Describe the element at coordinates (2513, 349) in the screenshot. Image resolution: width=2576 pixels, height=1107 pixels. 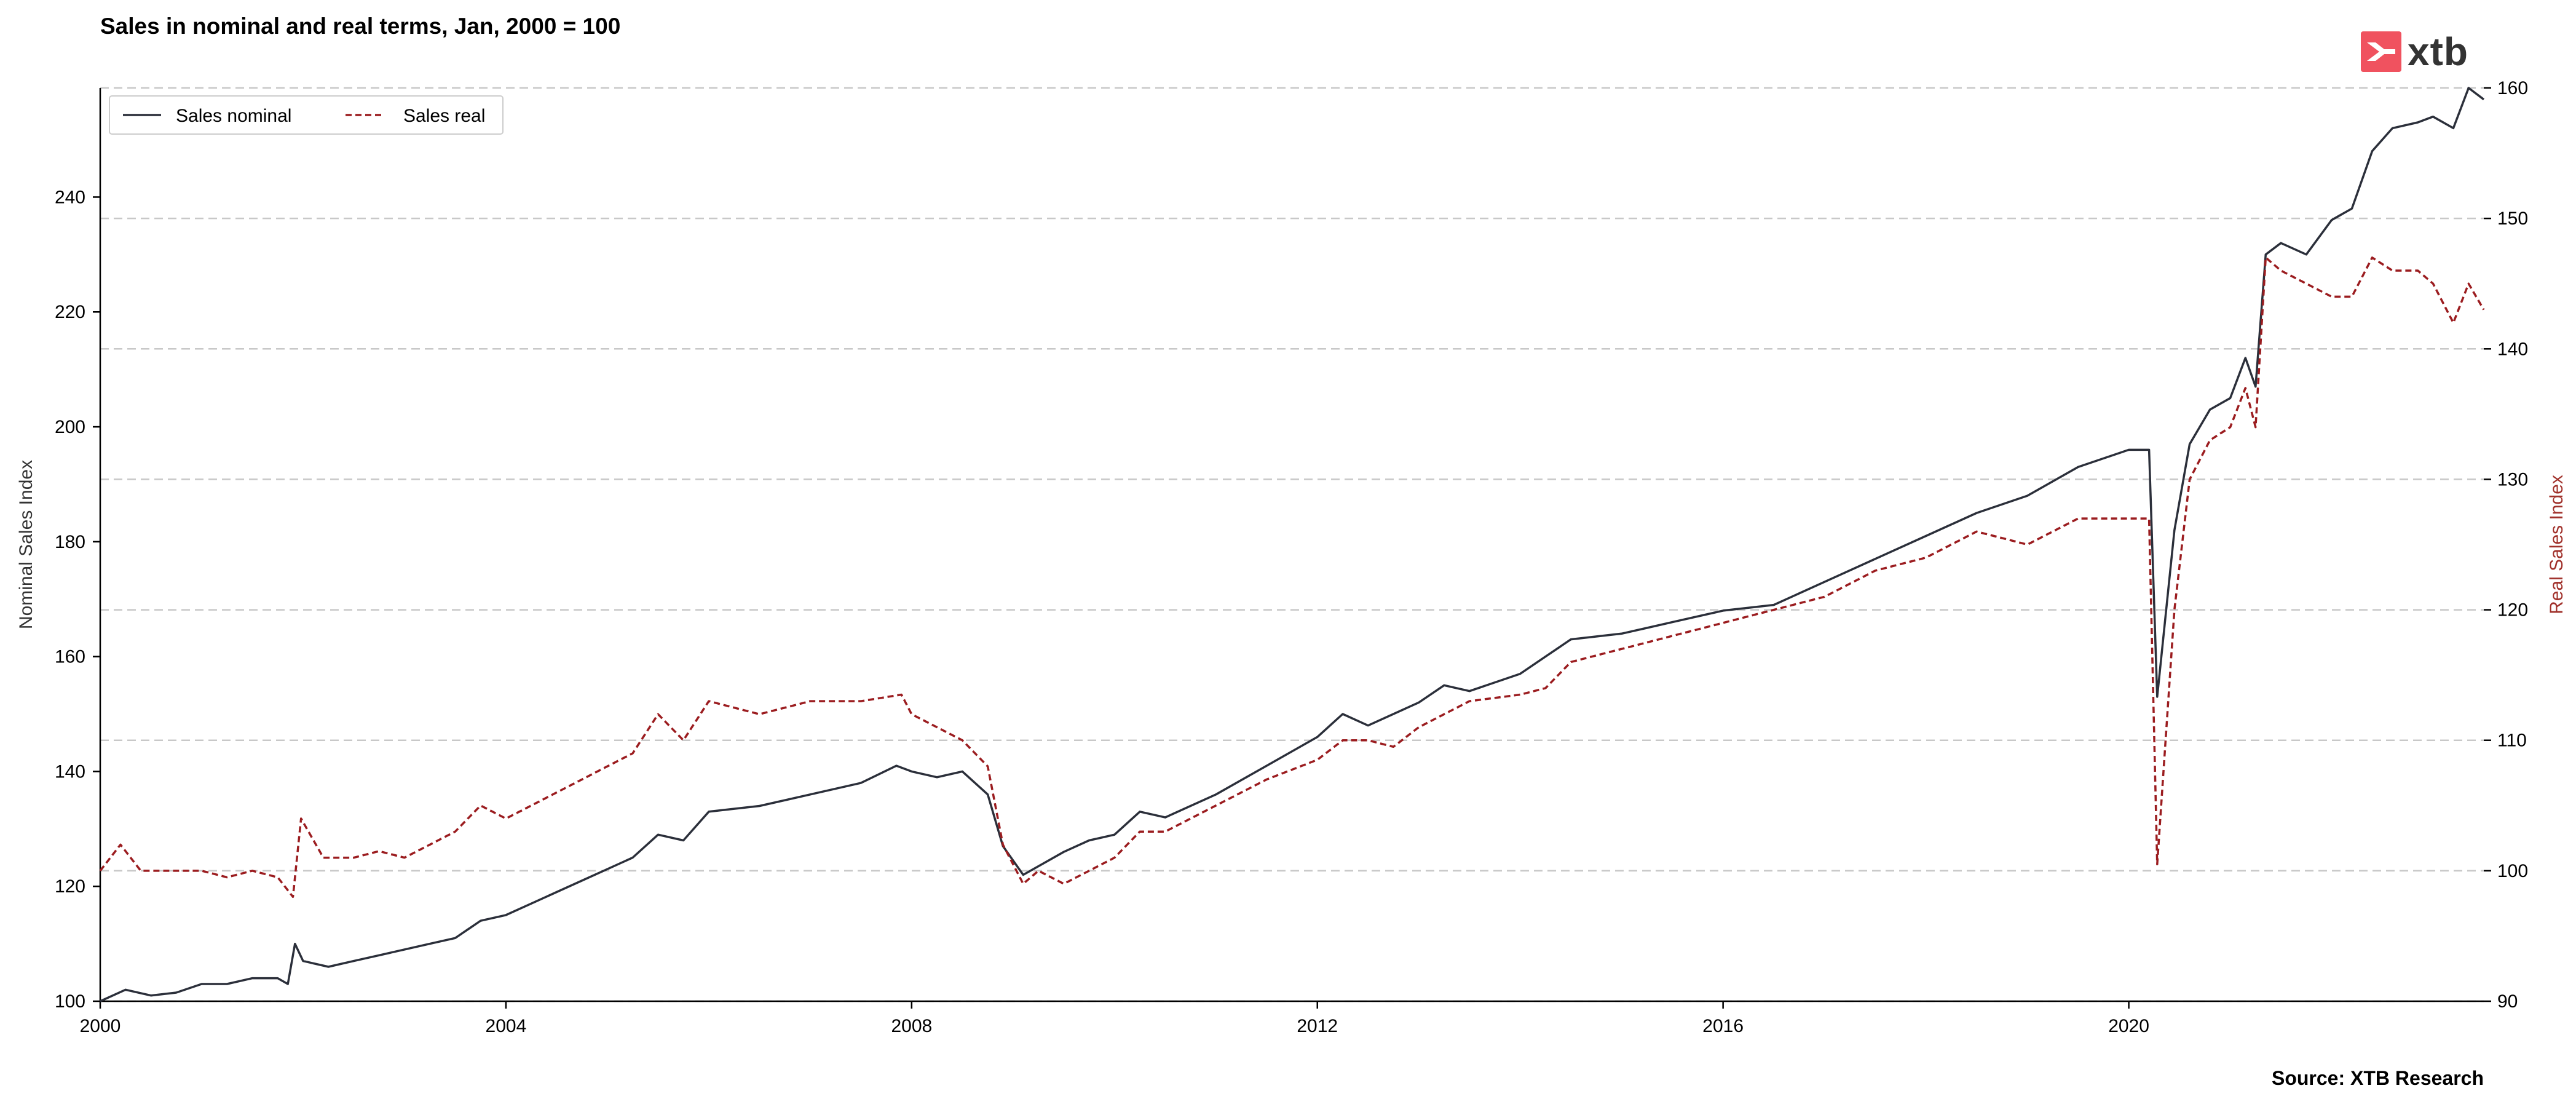
I see `y-right-tick-label-140: 140` at that location.